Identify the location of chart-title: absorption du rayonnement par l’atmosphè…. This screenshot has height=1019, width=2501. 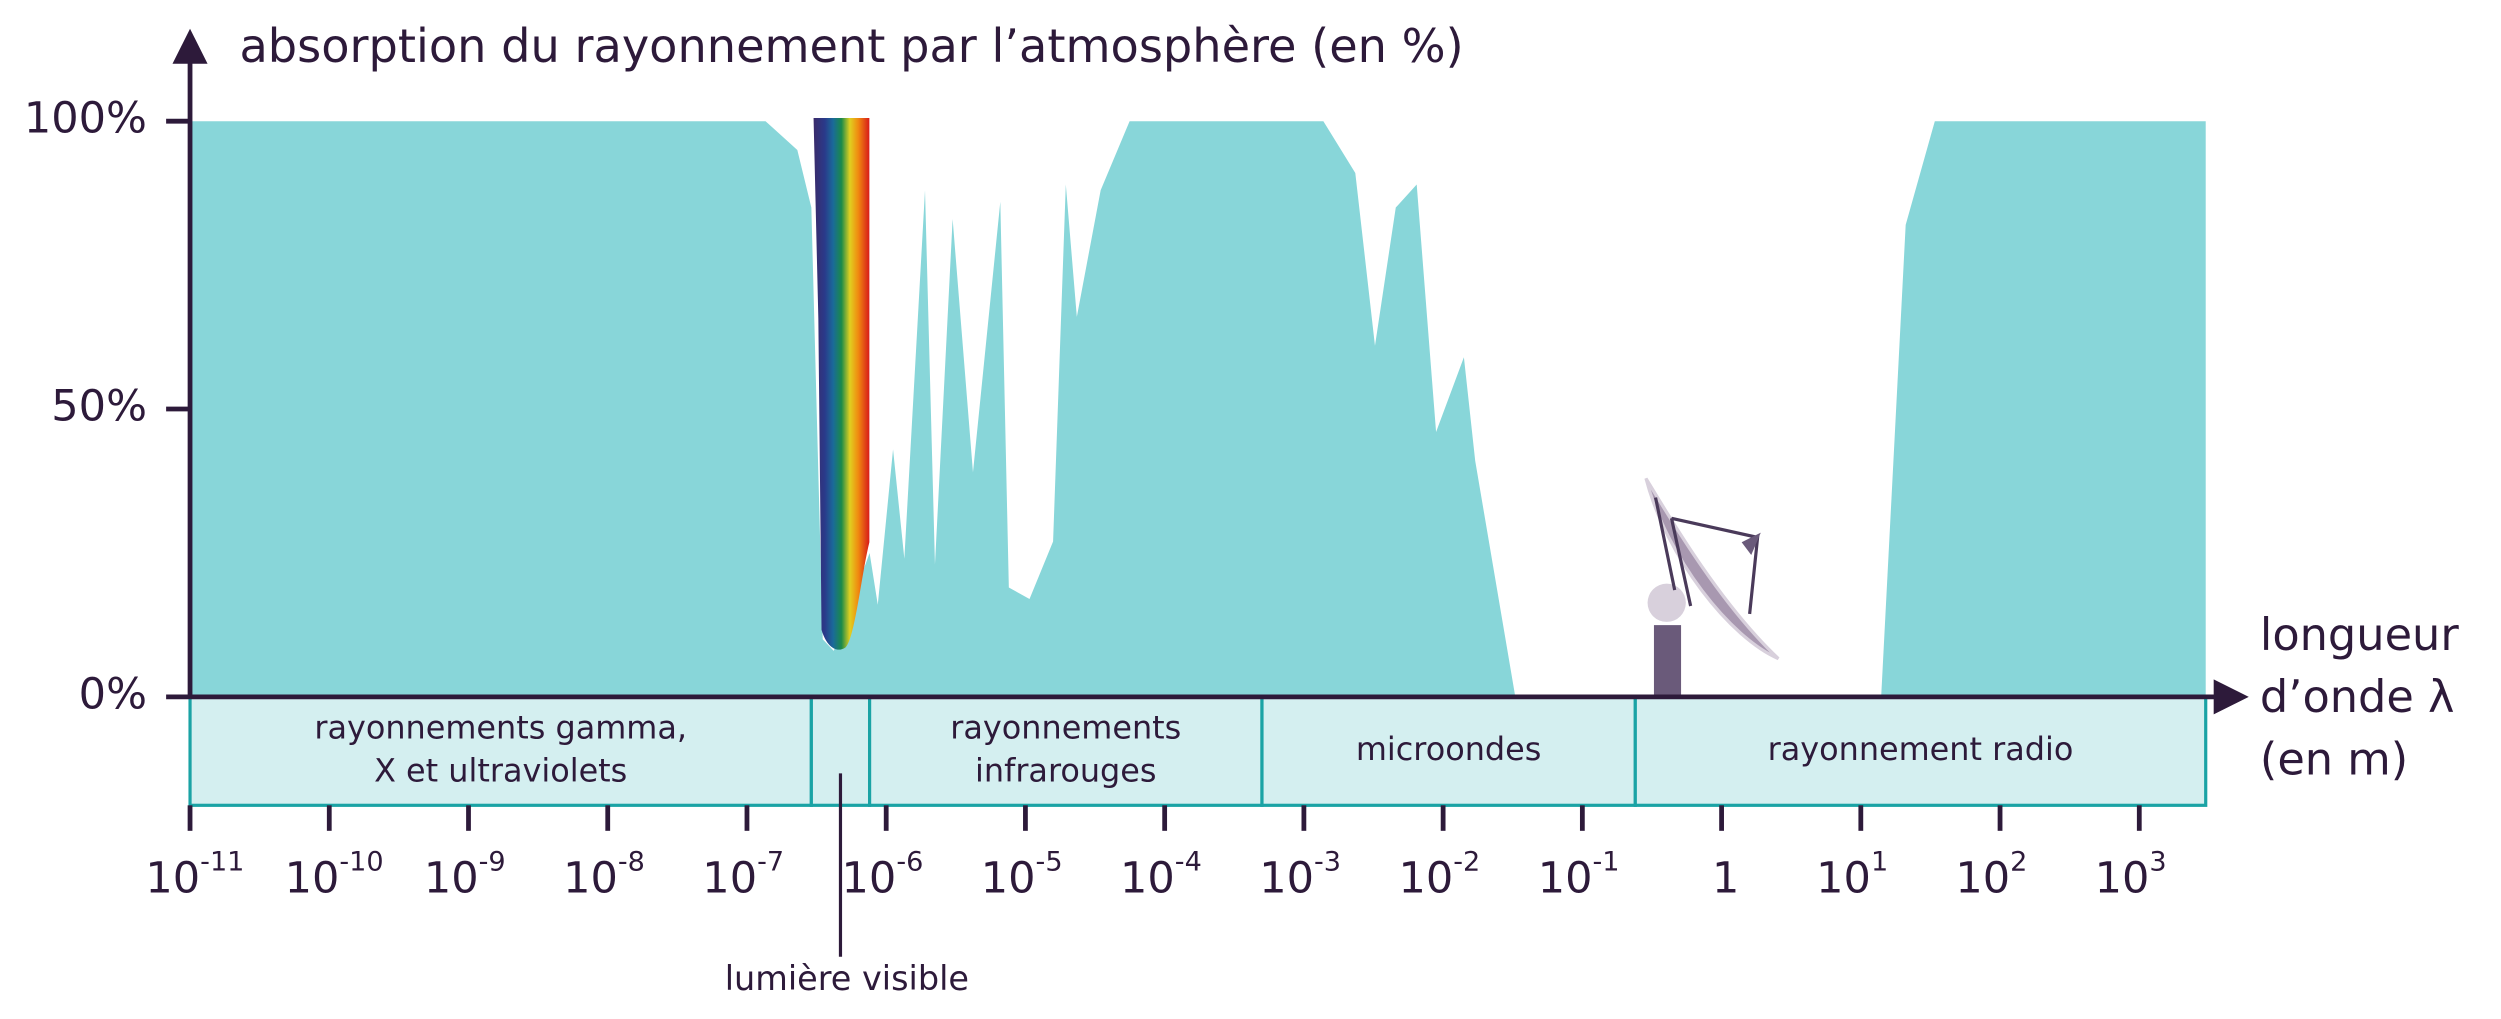
(851, 46).